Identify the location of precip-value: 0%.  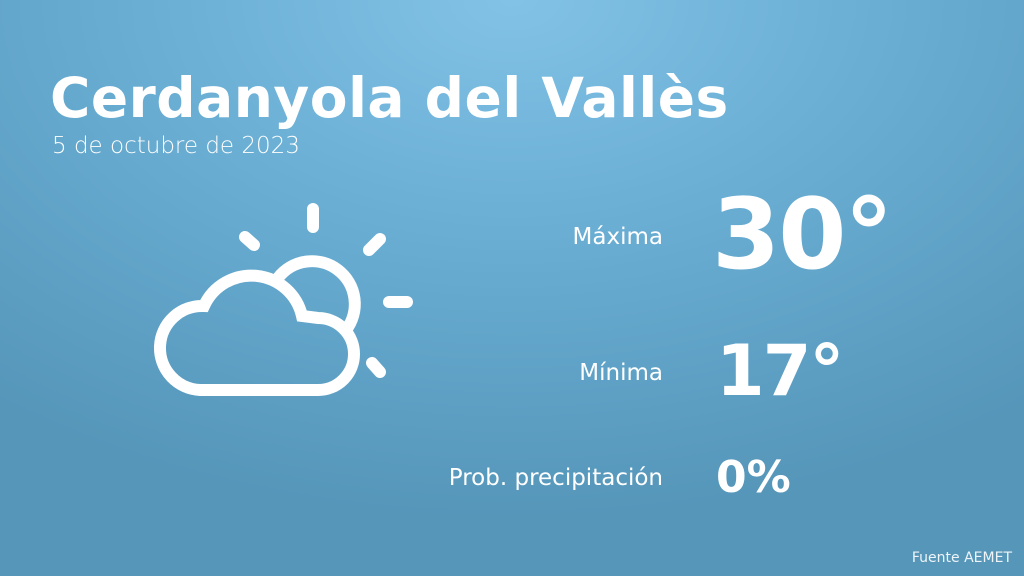
(753, 477).